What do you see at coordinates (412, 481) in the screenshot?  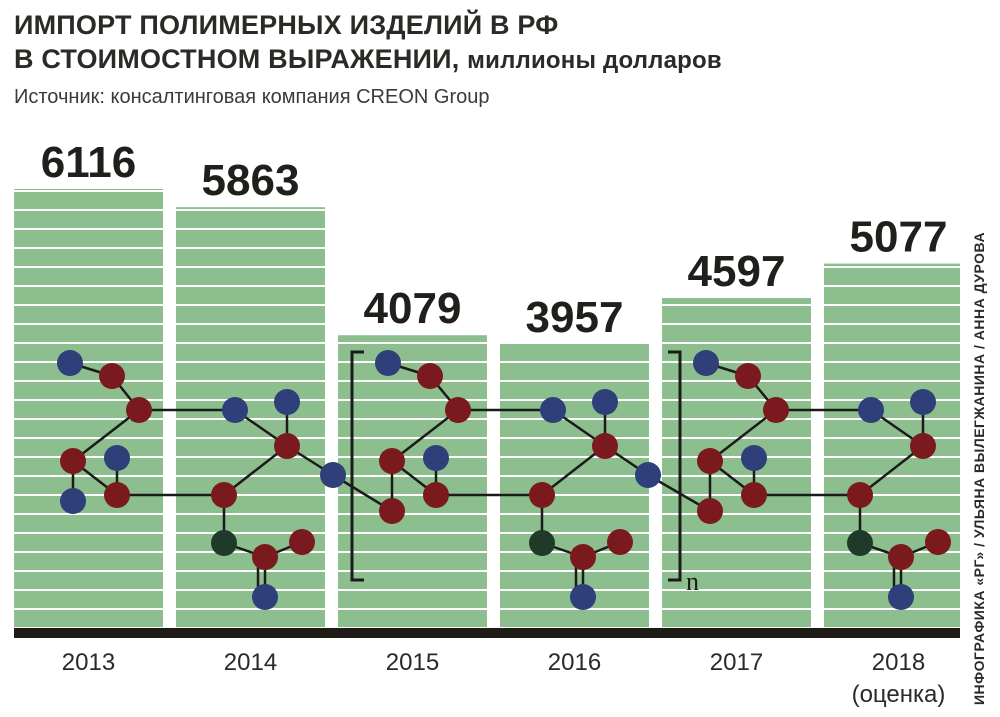 I see `bar-2015` at bounding box center [412, 481].